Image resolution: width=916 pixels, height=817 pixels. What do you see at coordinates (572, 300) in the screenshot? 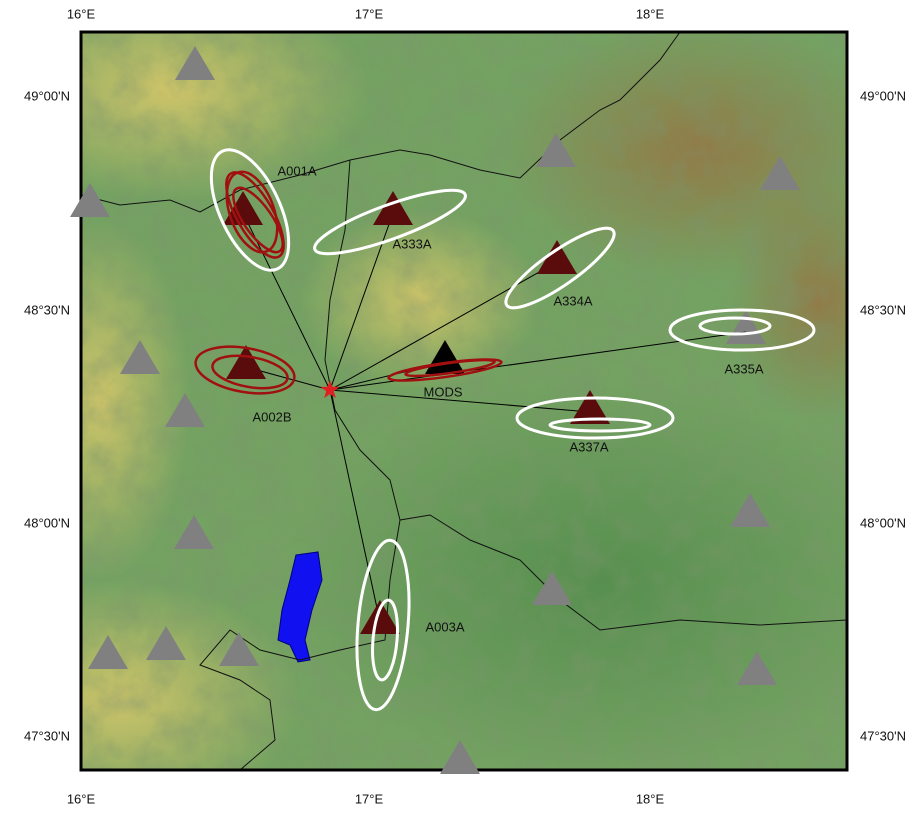
I see `station-label: A334A` at bounding box center [572, 300].